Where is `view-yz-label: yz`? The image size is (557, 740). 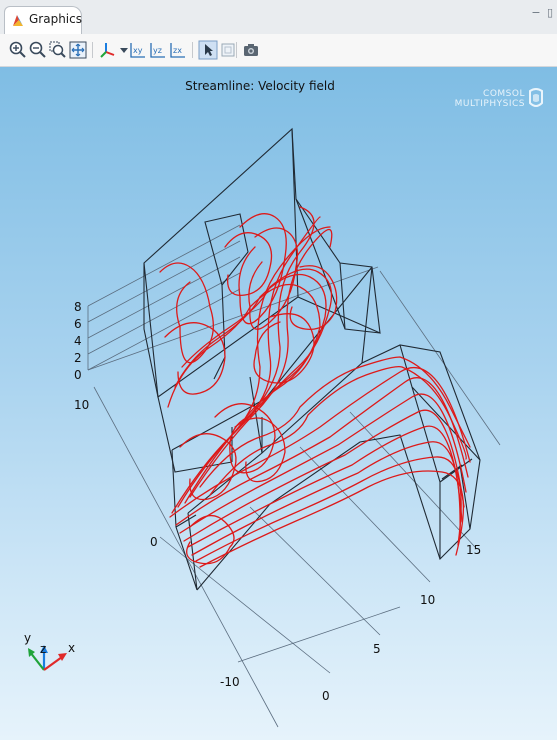 view-yz-label: yz is located at coordinates (157, 50).